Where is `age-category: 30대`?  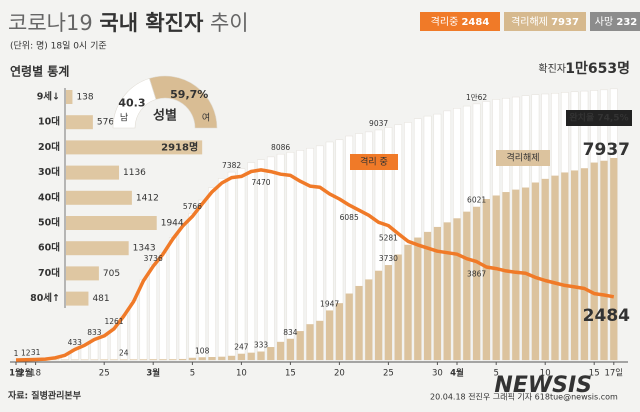 age-category: 30대 is located at coordinates (49, 172).